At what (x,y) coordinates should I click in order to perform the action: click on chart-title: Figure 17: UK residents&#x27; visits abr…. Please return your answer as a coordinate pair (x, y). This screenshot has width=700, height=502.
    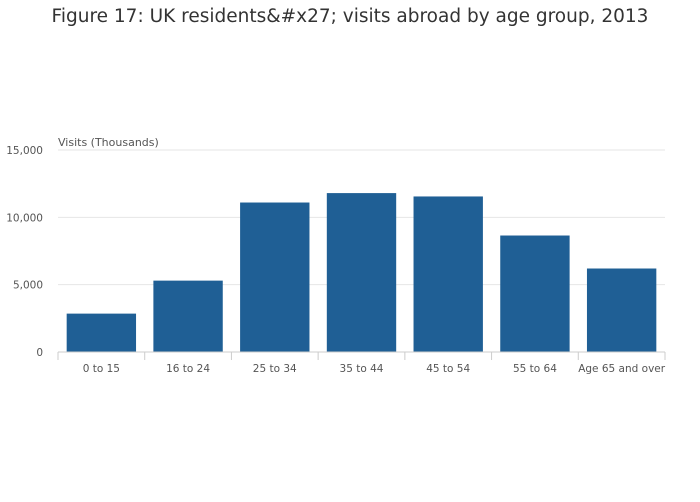
    Looking at the image, I should click on (350, 16).